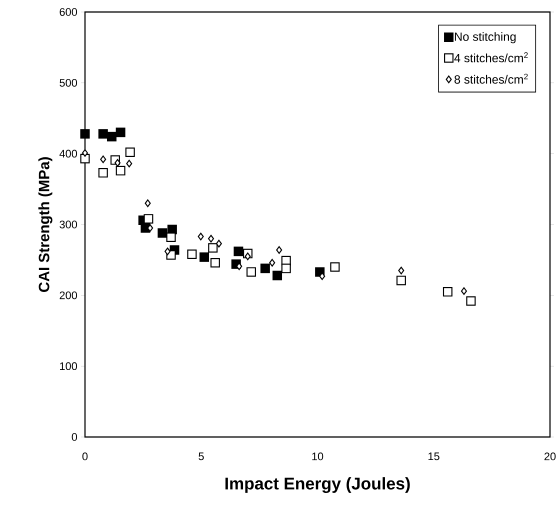 This screenshot has height=522, width=558. I want to click on x-tick-label: 20, so click(550, 456).